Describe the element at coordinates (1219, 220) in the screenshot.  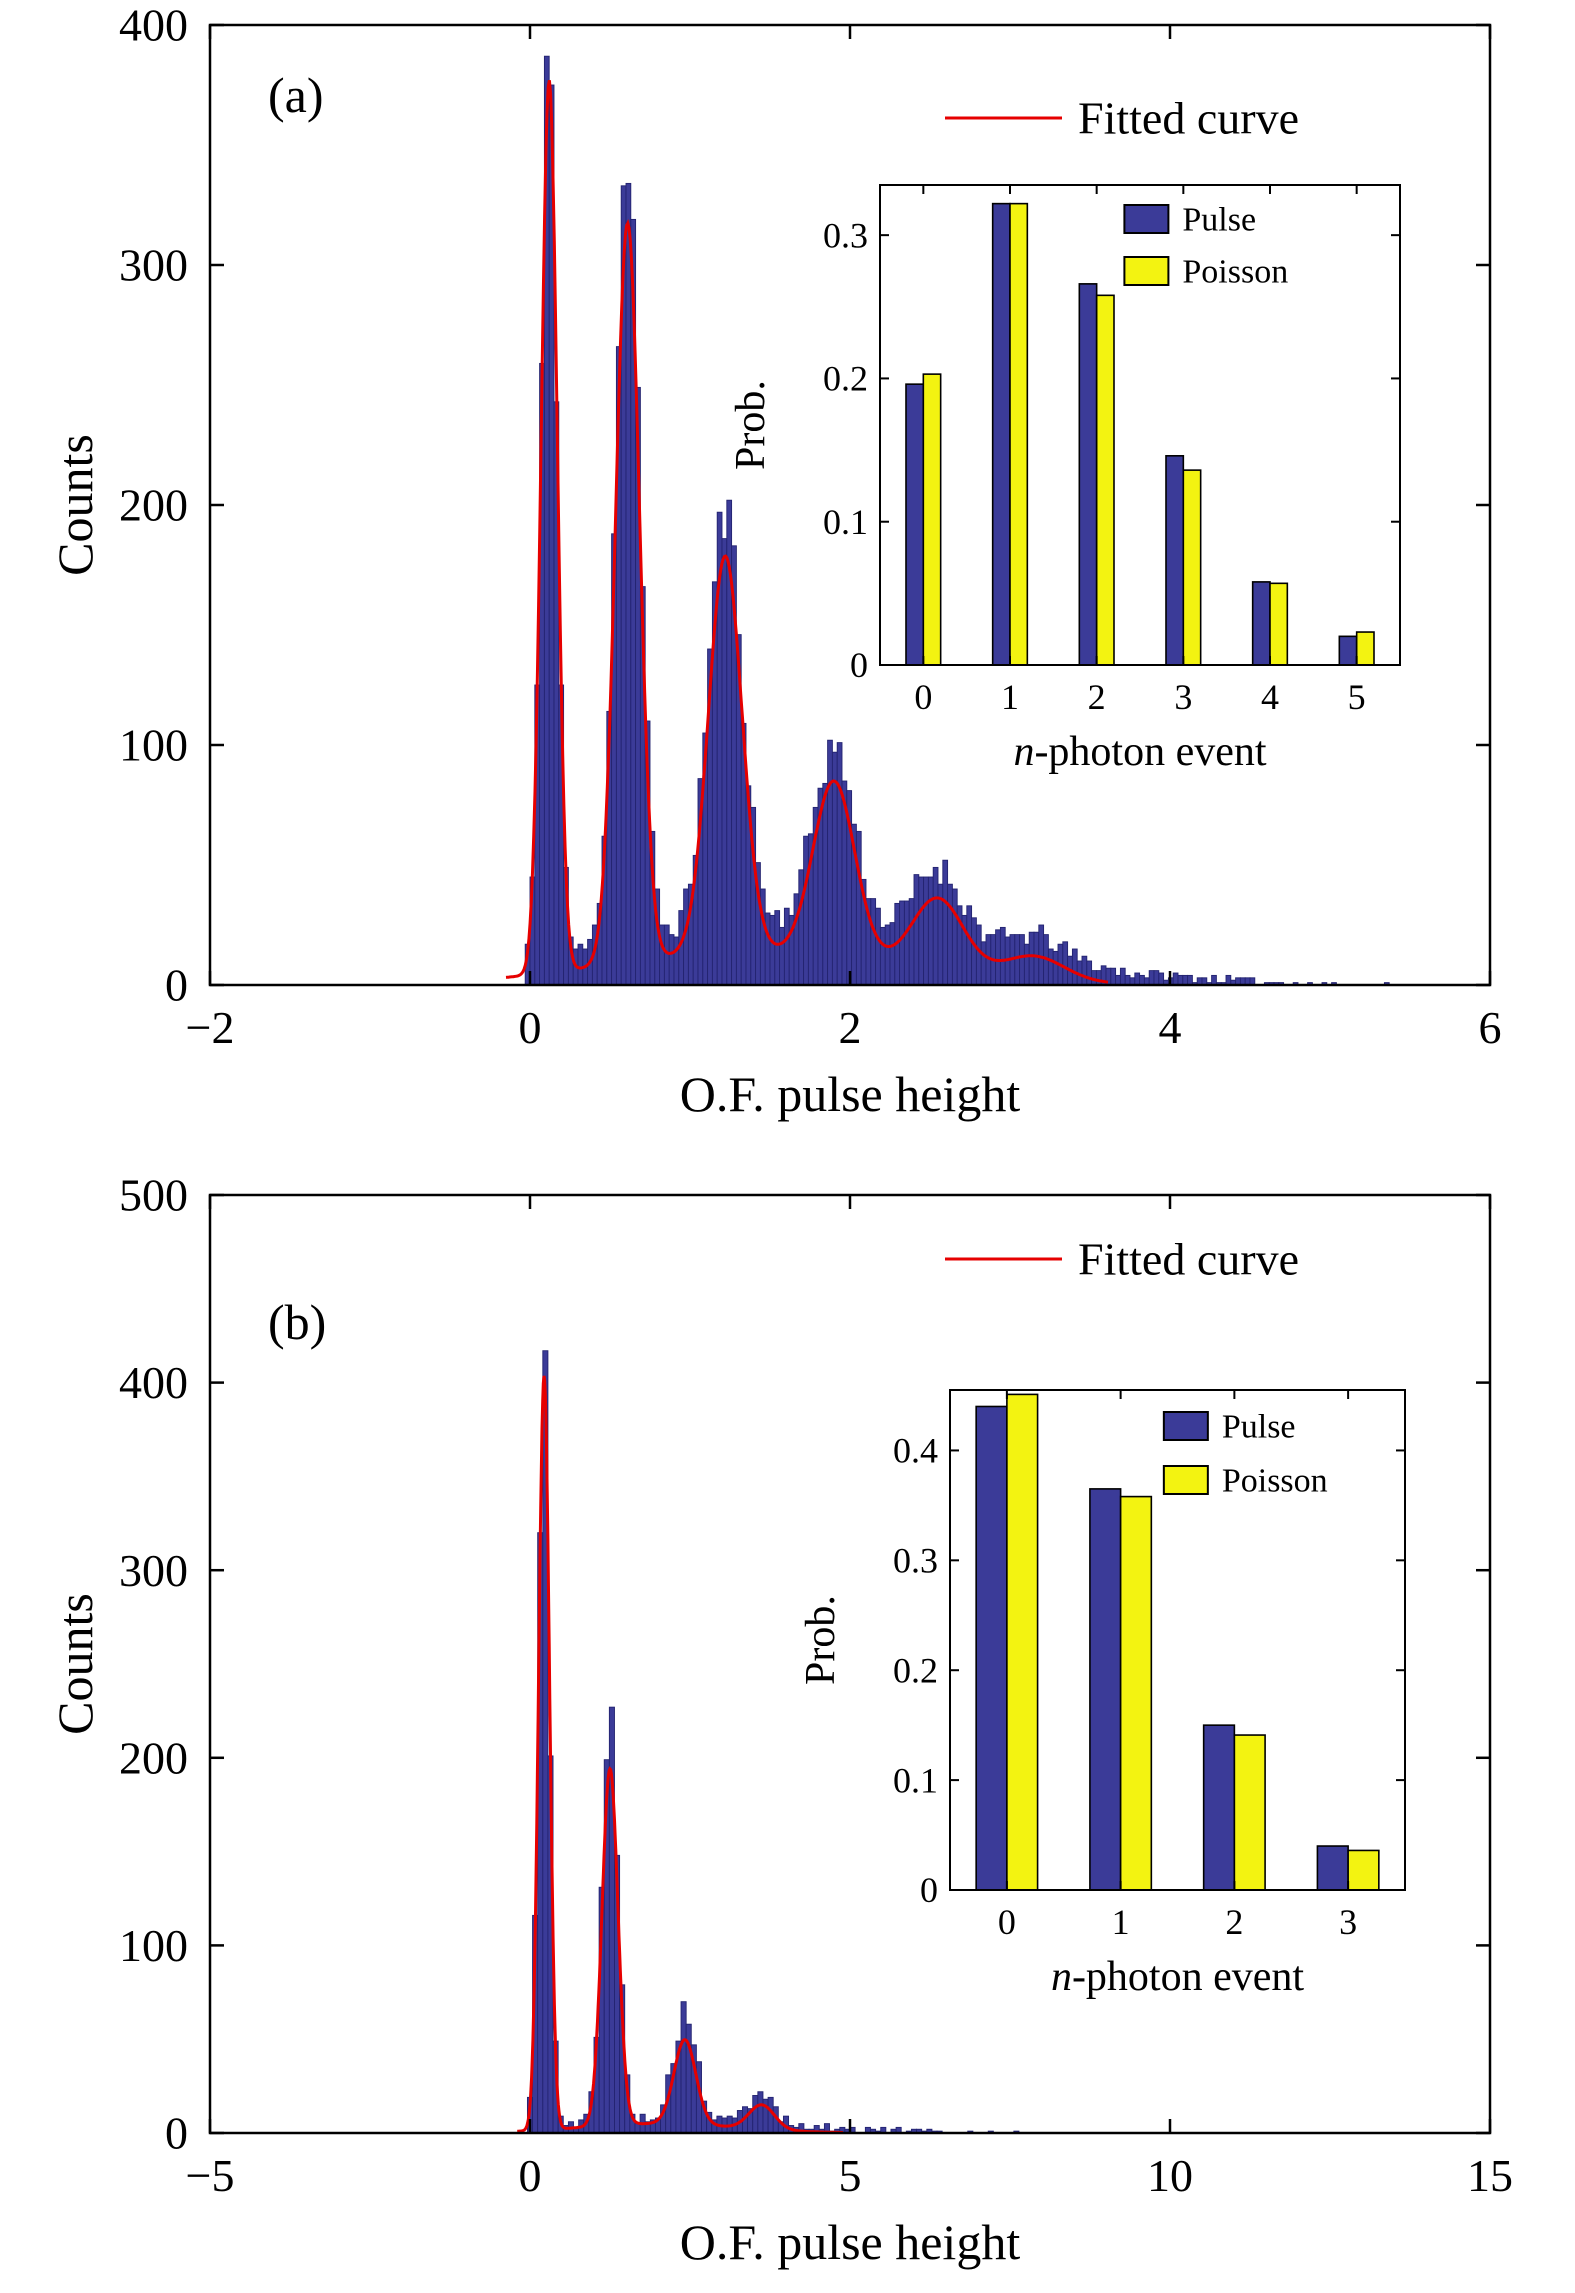
I see `inset-legend-label-pulse: Pulse` at that location.